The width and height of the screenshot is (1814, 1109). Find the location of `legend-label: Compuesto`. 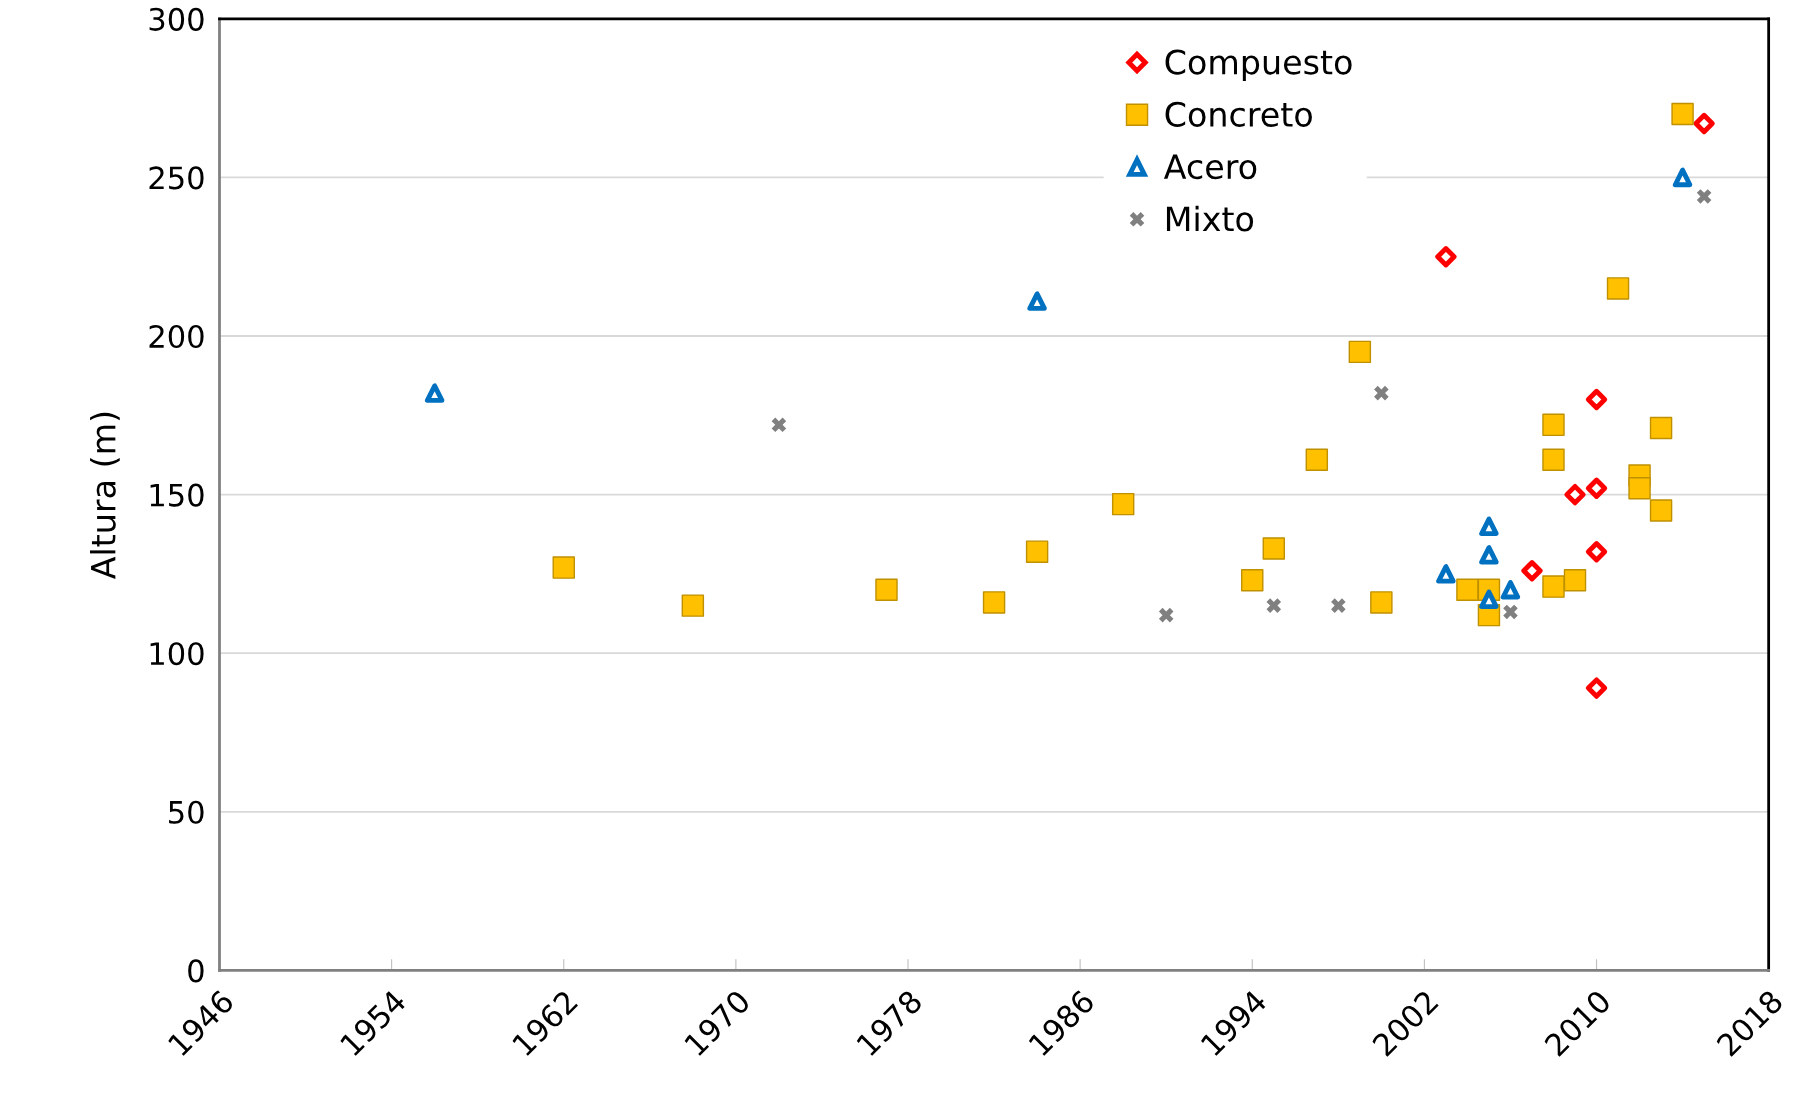

legend-label: Compuesto is located at coordinates (1258, 65).